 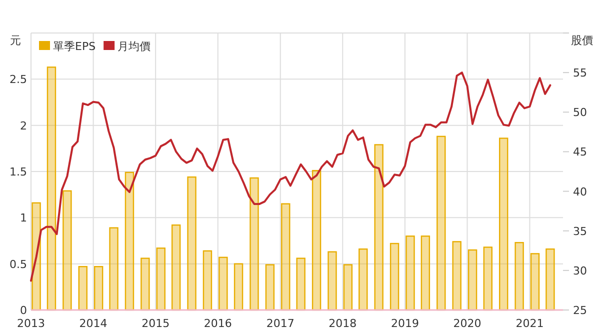 I want to click on x-tick-label: 2018, so click(x=342, y=323).